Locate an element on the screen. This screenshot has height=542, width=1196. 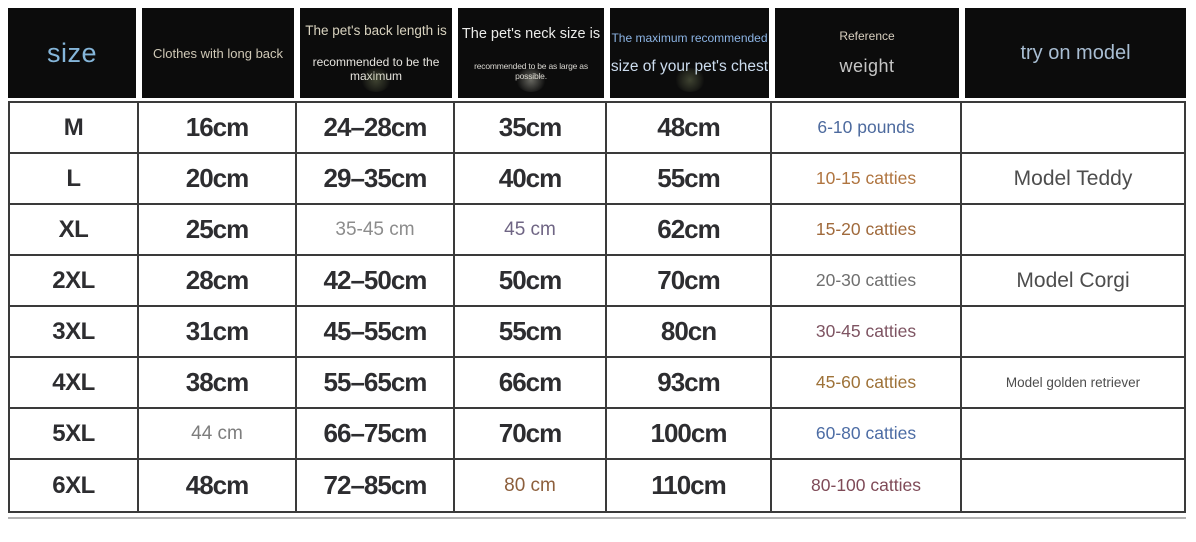
header-size-label: size is located at coordinates (71, 52).